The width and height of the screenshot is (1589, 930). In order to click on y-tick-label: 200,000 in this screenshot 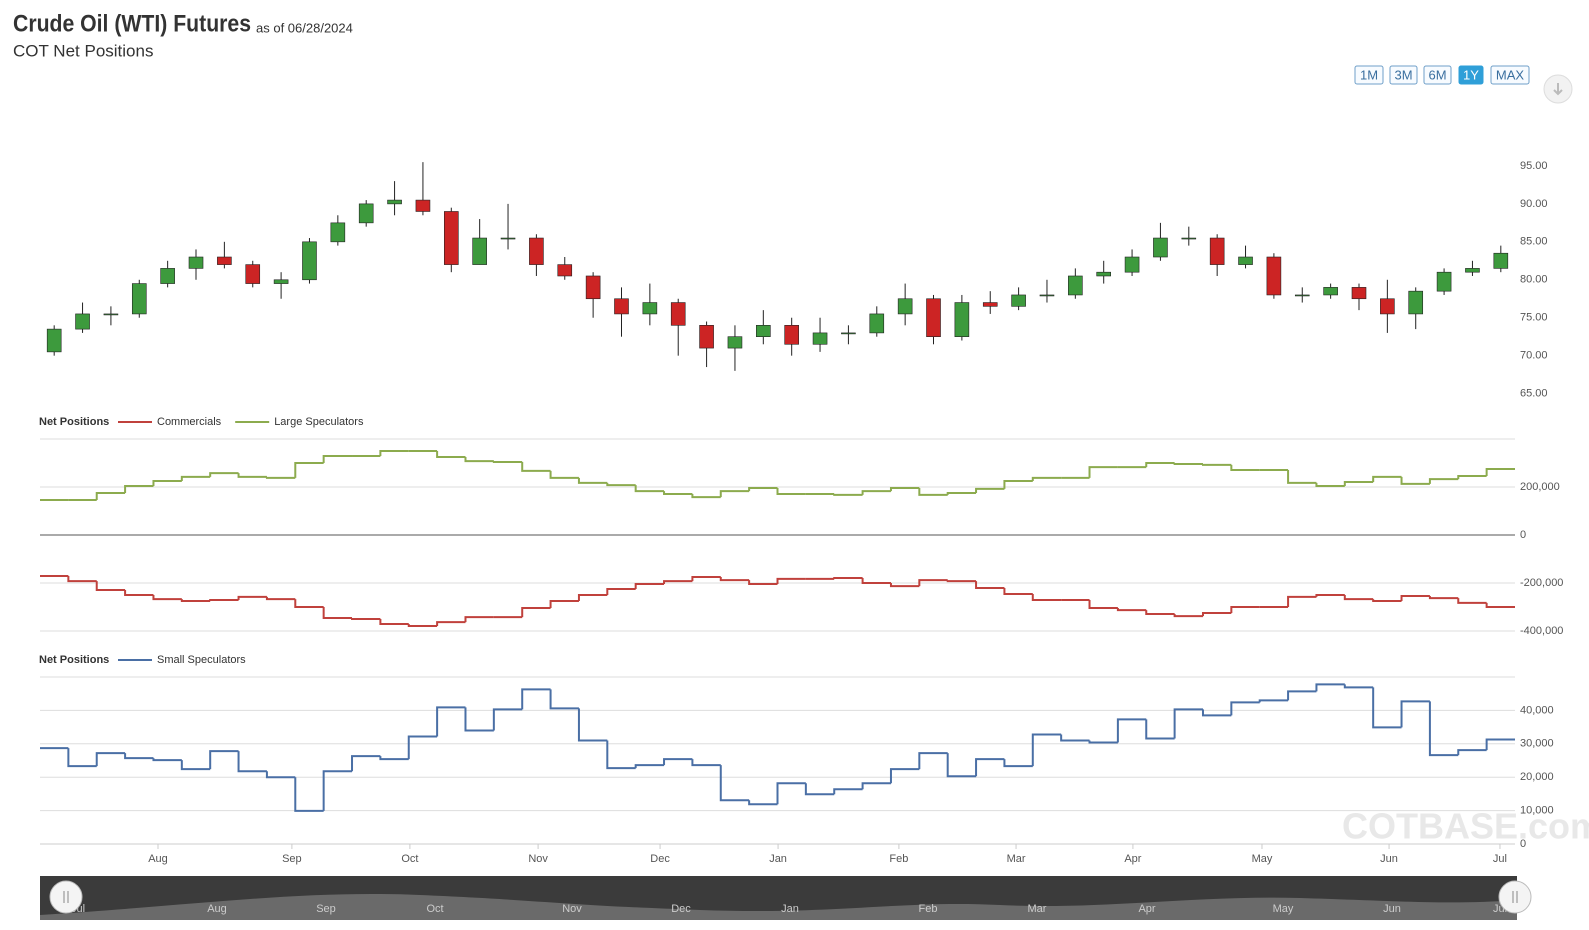, I will do `click(1540, 487)`.